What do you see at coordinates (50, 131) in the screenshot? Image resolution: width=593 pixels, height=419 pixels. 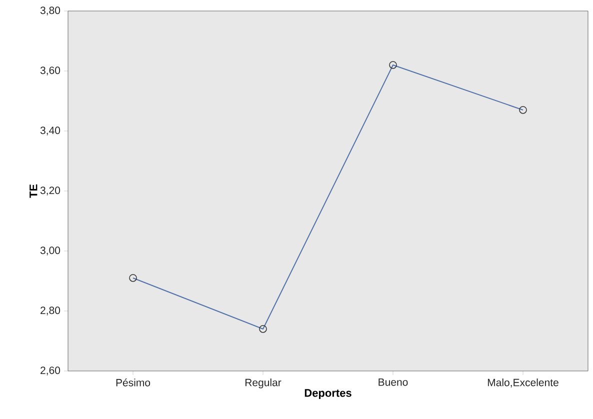 I see `y-tick-label: 3,40` at bounding box center [50, 131].